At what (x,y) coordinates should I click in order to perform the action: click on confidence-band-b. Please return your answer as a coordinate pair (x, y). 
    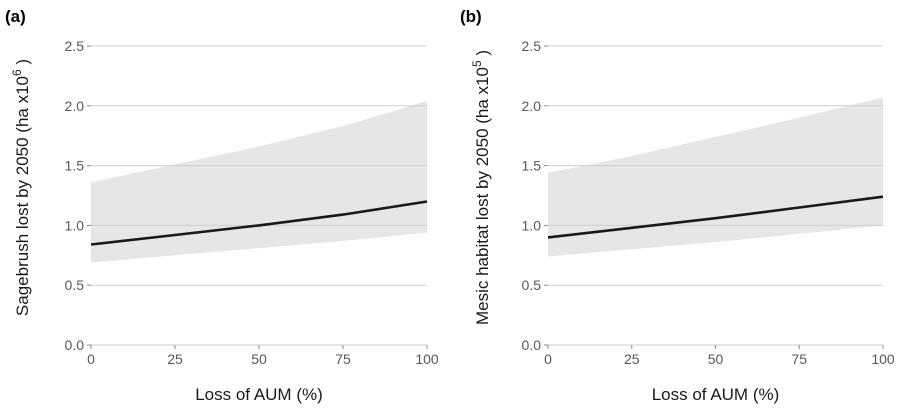
    Looking at the image, I should click on (715, 177).